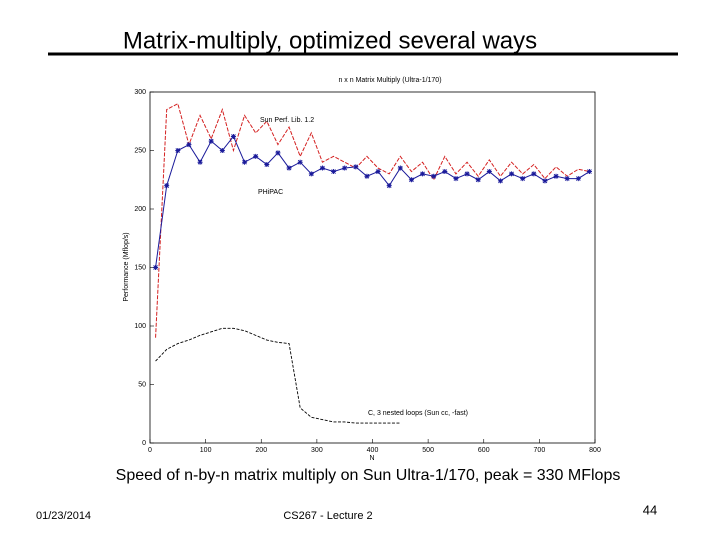 The width and height of the screenshot is (720, 540). Describe the element at coordinates (140, 326) in the screenshot. I see `y-tick-label: 100` at that location.